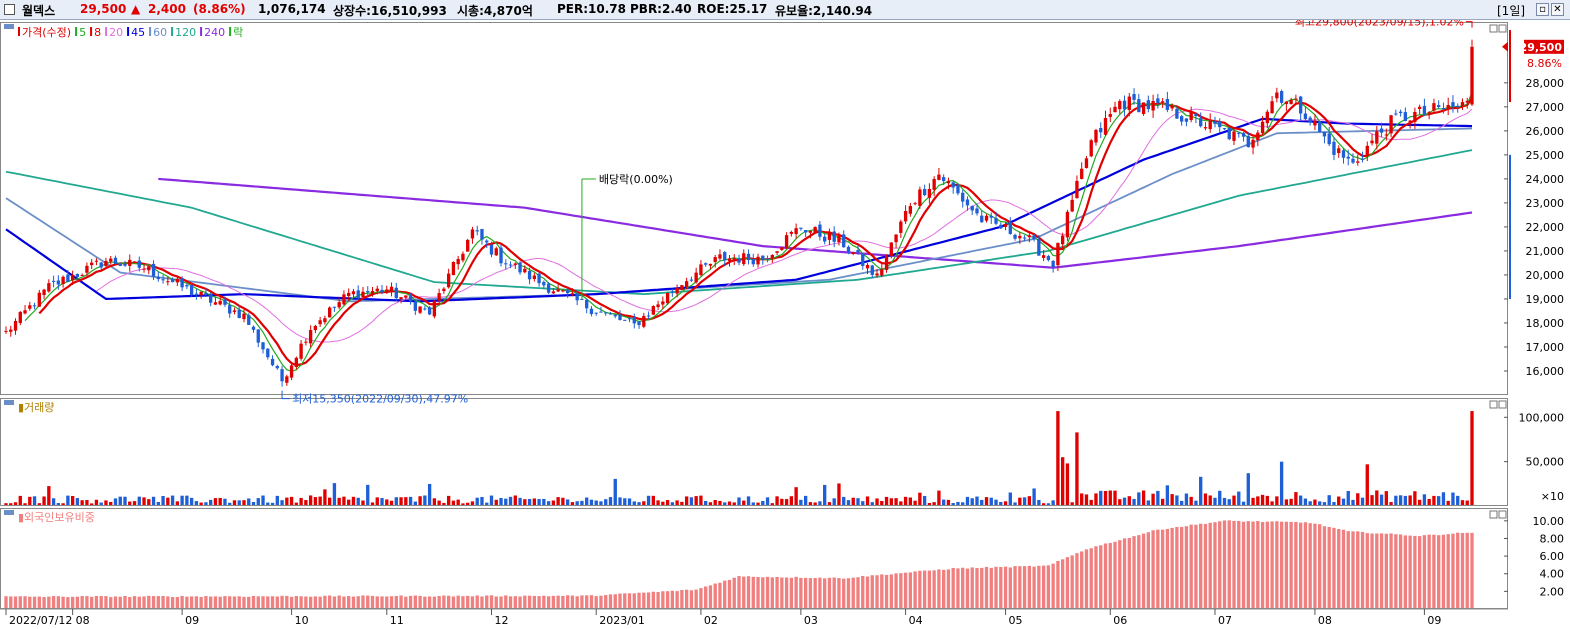 The height and width of the screenshot is (629, 1570). What do you see at coordinates (160, 32) in the screenshot?
I see `legend-entry: 60` at bounding box center [160, 32].